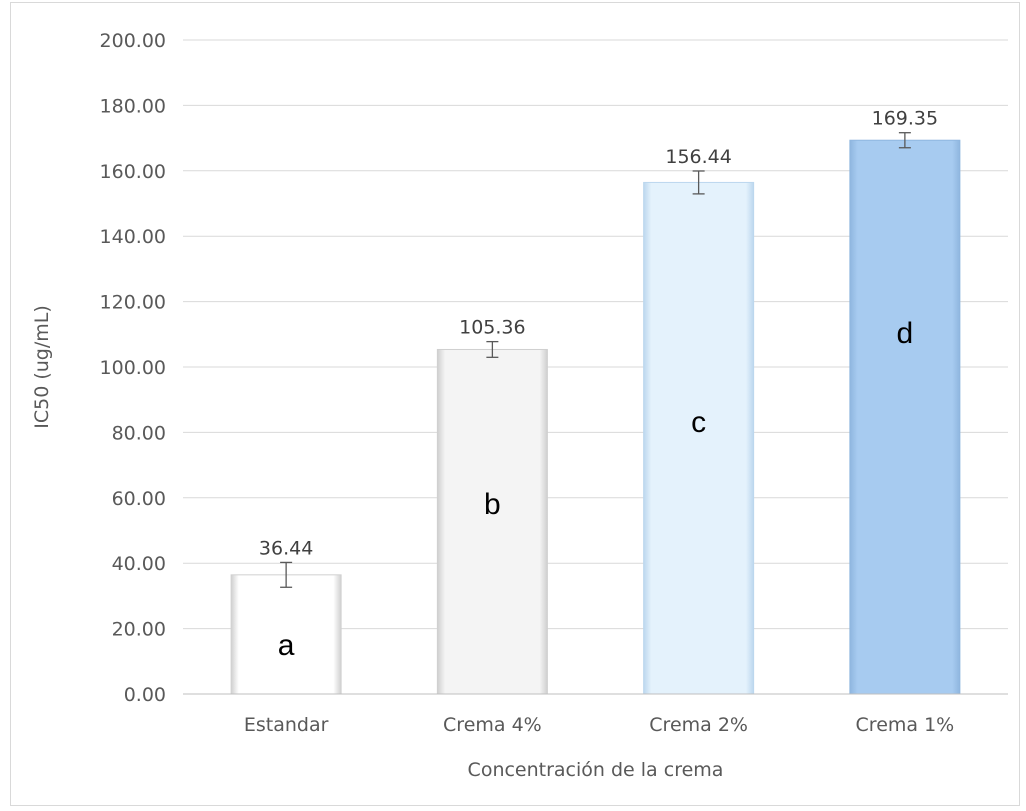 The width and height of the screenshot is (1026, 811). What do you see at coordinates (698, 725) in the screenshot?
I see `x-tick-label: Crema 2%` at bounding box center [698, 725].